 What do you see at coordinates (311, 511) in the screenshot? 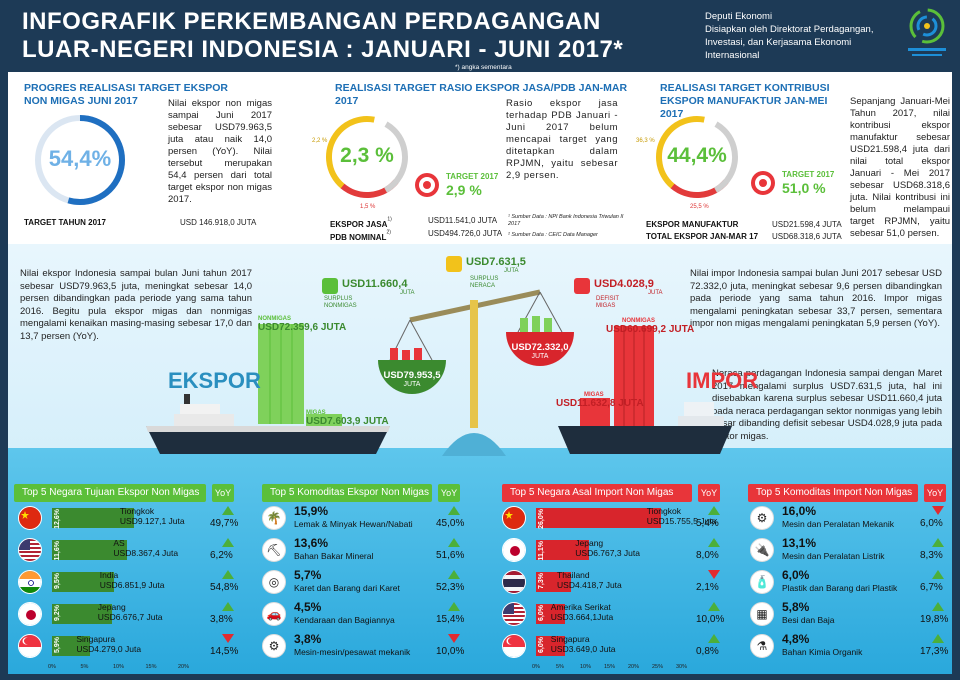
I see `commodity-share: 15,9%` at bounding box center [311, 511].